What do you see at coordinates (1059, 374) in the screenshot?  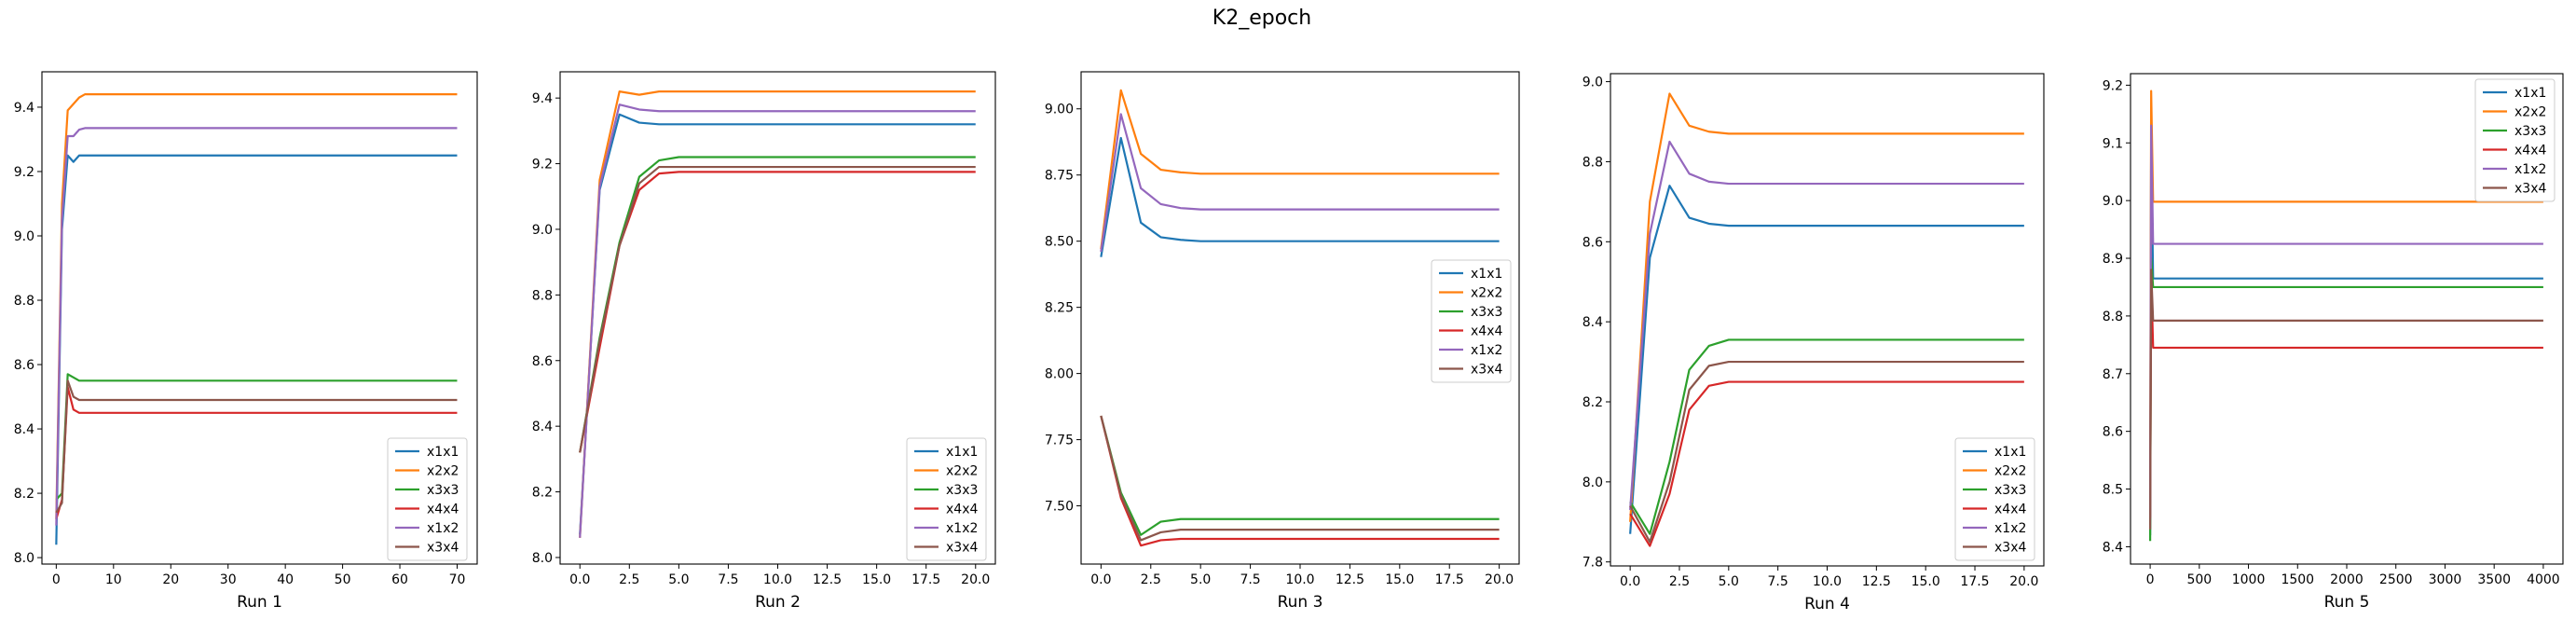 I see `y-tick-label: 8.00` at bounding box center [1059, 374].